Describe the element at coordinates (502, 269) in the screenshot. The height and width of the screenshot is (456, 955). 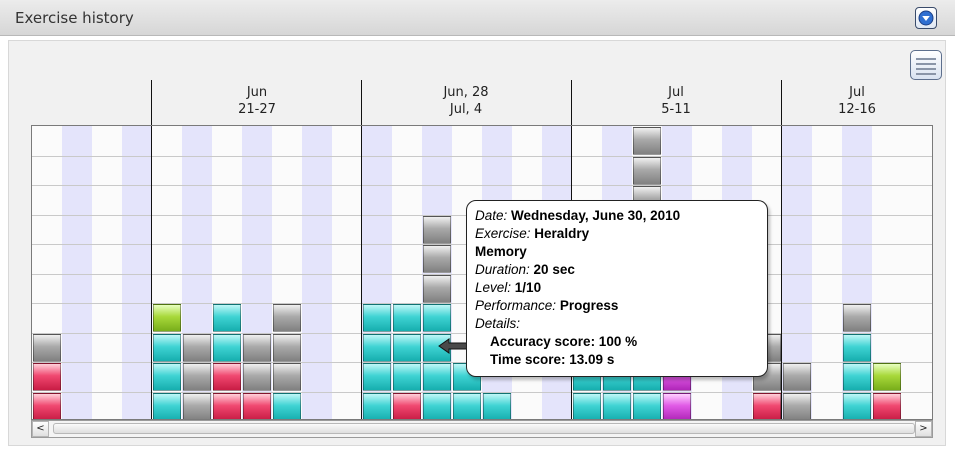
I see `tooltip-duration-label: Duration:` at that location.